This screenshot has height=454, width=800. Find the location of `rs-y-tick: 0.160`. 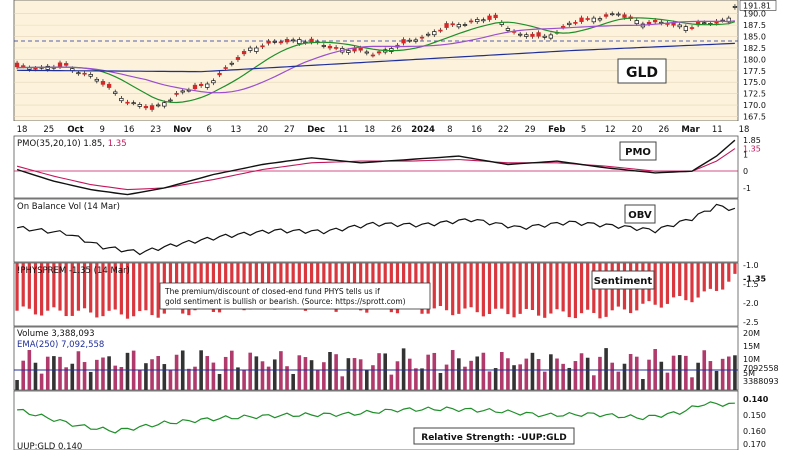

rs-y-tick: 0.160 is located at coordinates (754, 431).